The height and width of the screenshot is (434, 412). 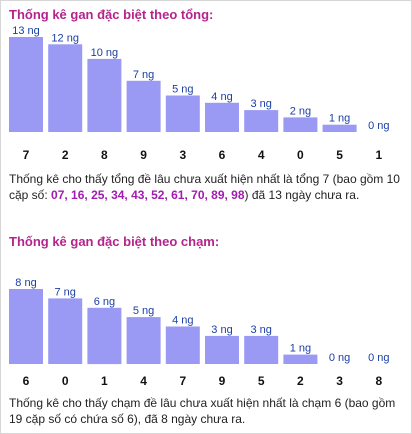 I want to click on touch-value-label-6: 8 ng, so click(x=25, y=283).